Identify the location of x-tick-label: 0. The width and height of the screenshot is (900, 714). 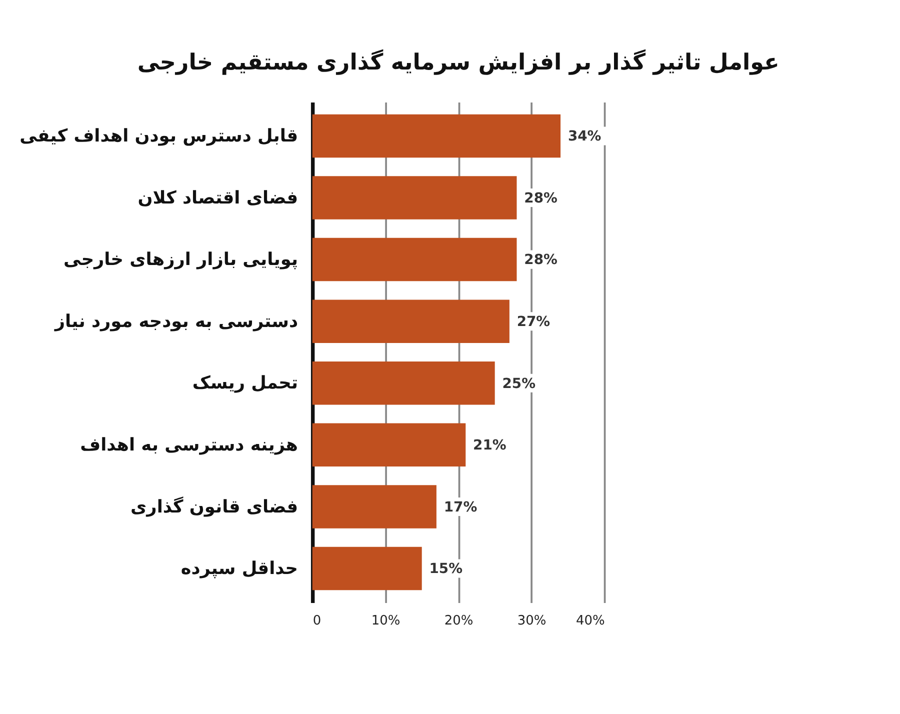
(317, 620).